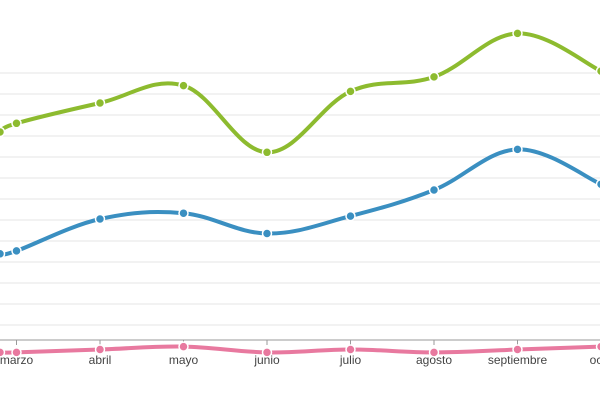 The height and width of the screenshot is (400, 600). I want to click on x-tick-label: marzo, so click(16, 360).